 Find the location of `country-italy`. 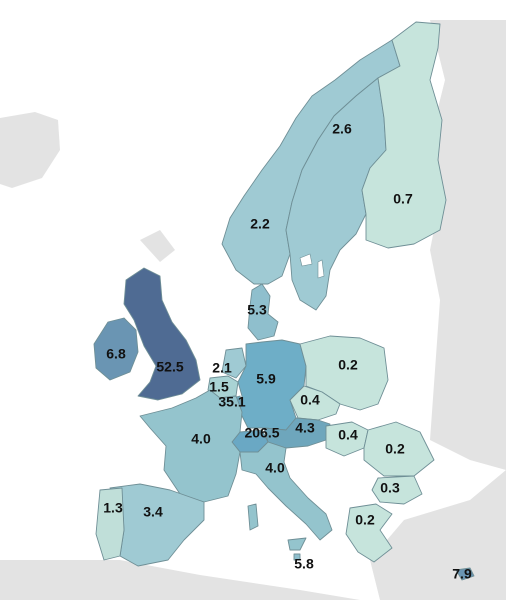

country-italy is located at coordinates (286, 491).